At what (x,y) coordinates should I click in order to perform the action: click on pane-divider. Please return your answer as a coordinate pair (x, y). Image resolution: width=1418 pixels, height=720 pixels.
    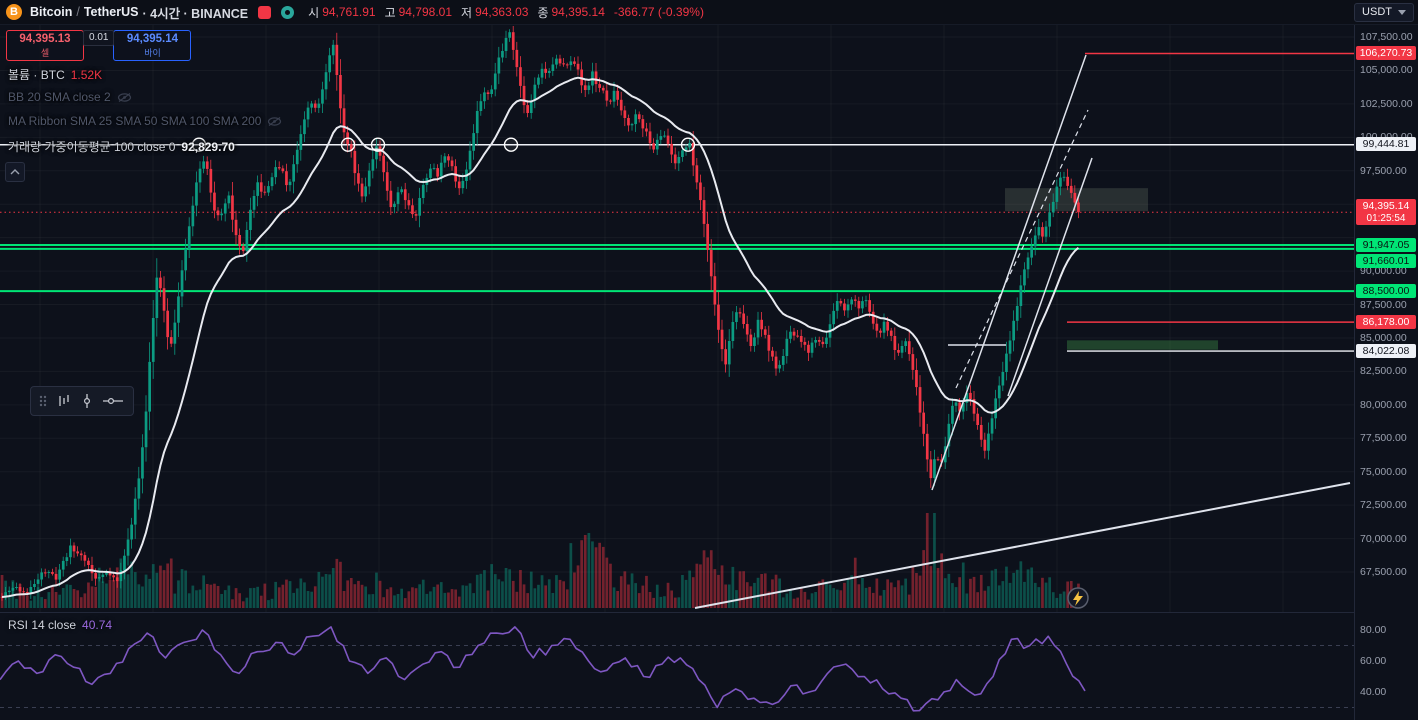
    Looking at the image, I should click on (677, 612).